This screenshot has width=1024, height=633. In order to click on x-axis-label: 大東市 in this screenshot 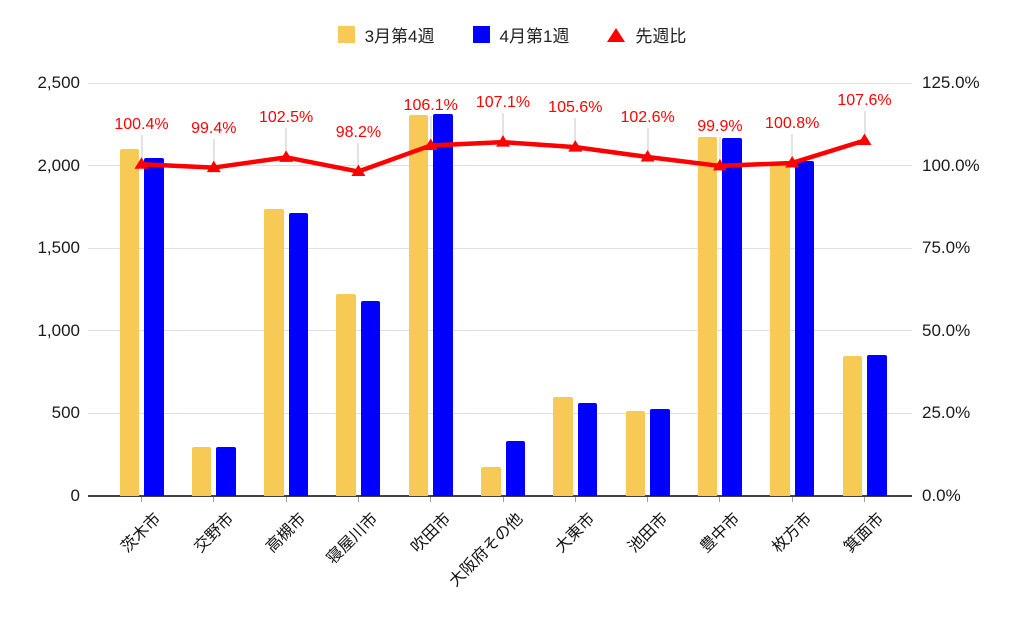, I will do `click(575, 533)`.